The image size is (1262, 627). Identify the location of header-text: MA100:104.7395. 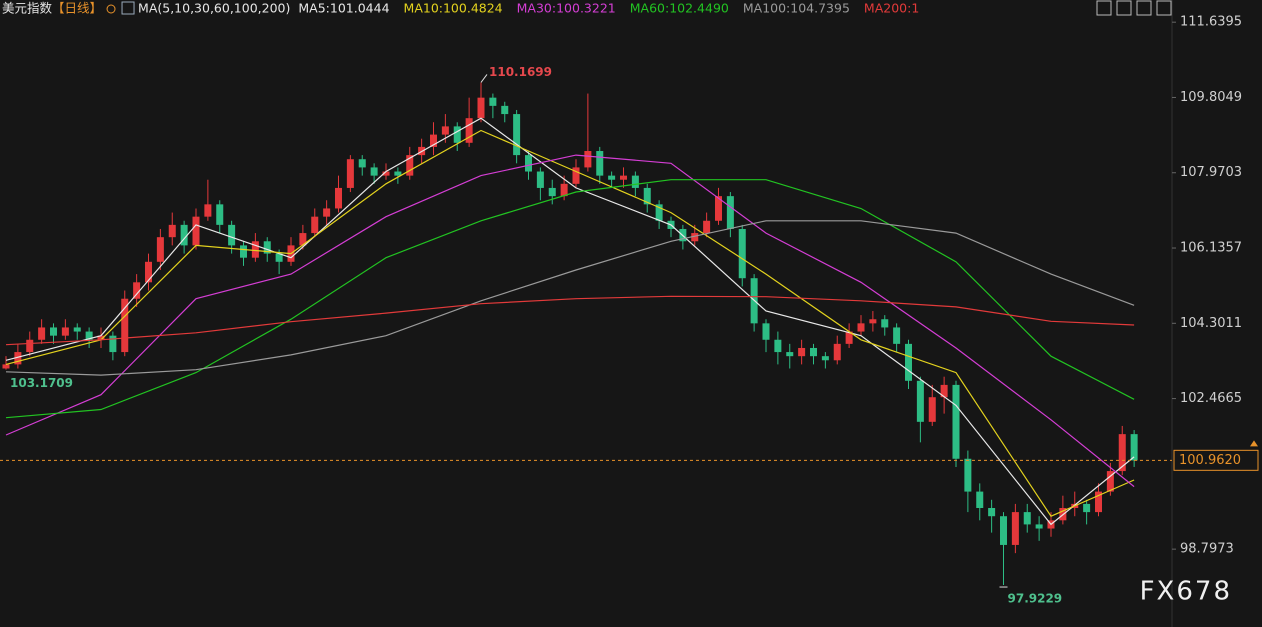
(796, 8).